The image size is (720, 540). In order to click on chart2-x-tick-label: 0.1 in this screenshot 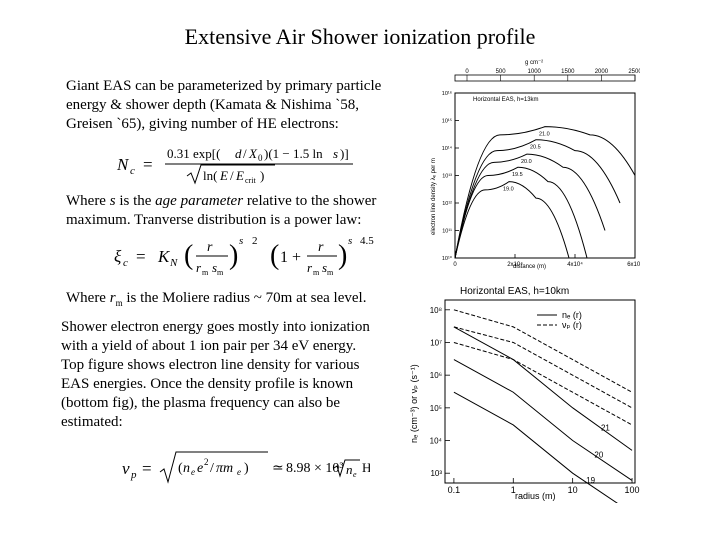, I will do `click(454, 490)`.